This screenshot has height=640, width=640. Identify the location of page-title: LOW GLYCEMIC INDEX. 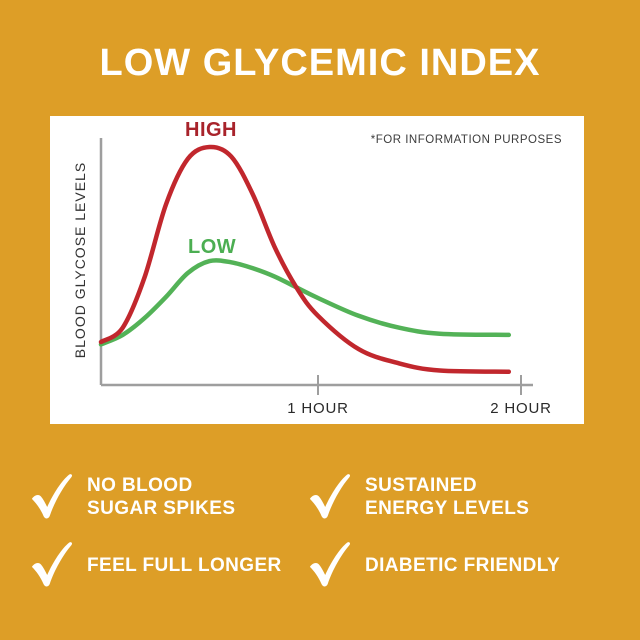
(320, 63).